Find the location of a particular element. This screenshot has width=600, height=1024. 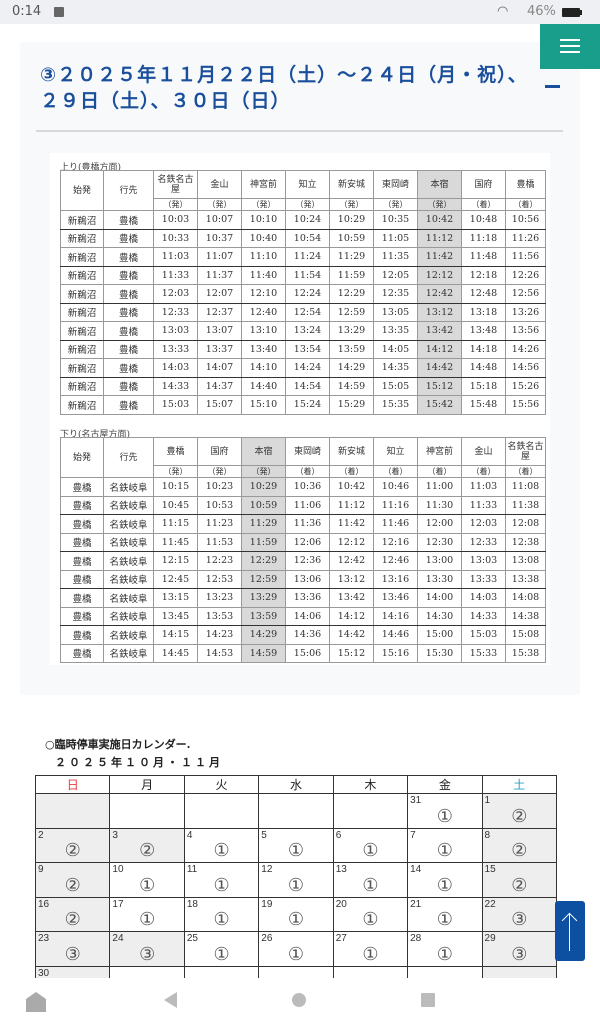

table-cell: 14:07 is located at coordinates (219, 368).